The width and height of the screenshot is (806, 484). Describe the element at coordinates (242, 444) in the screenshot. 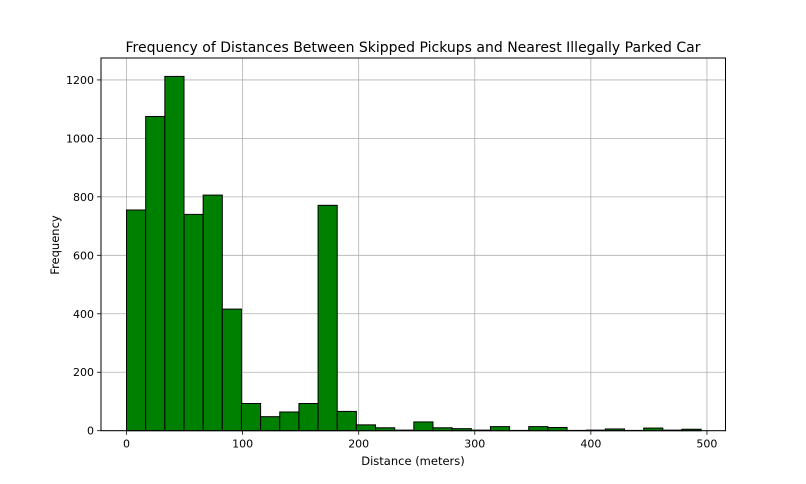

I see `x-tick-label: 100` at that location.